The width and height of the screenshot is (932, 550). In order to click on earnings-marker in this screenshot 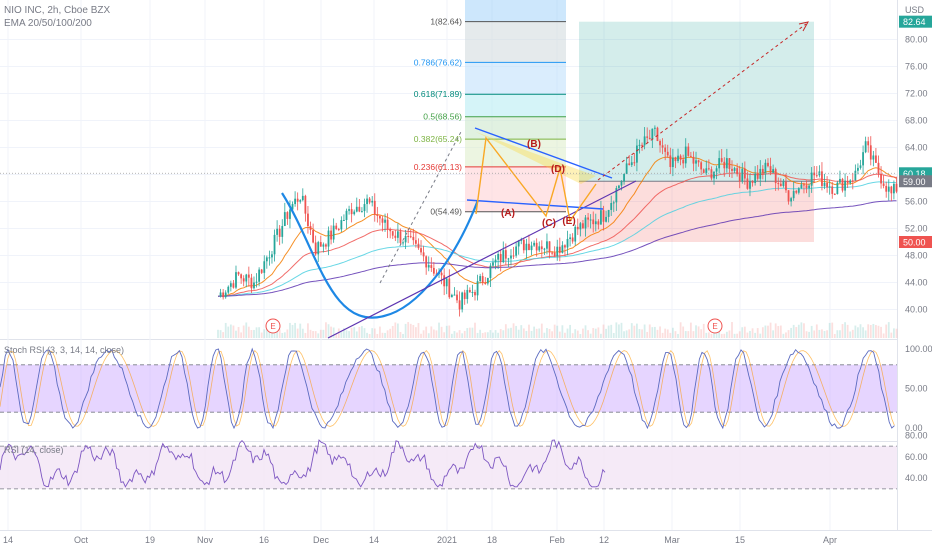, I will do `click(273, 326)`.